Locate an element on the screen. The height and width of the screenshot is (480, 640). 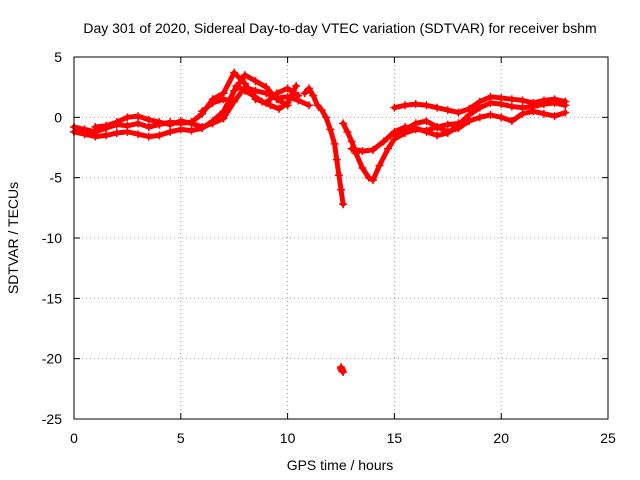
x-axis-label: GPS time / hours is located at coordinates (340, 465).